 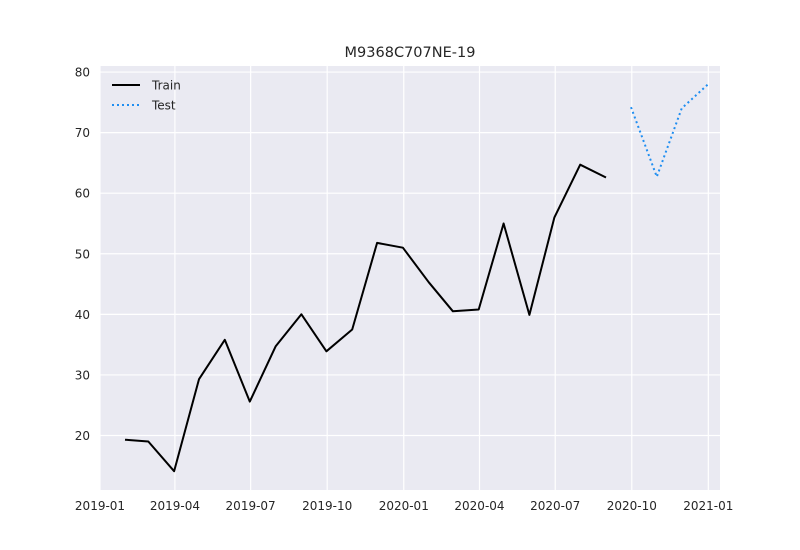 What do you see at coordinates (251, 506) in the screenshot?
I see `x-tick-label: 2019-07` at bounding box center [251, 506].